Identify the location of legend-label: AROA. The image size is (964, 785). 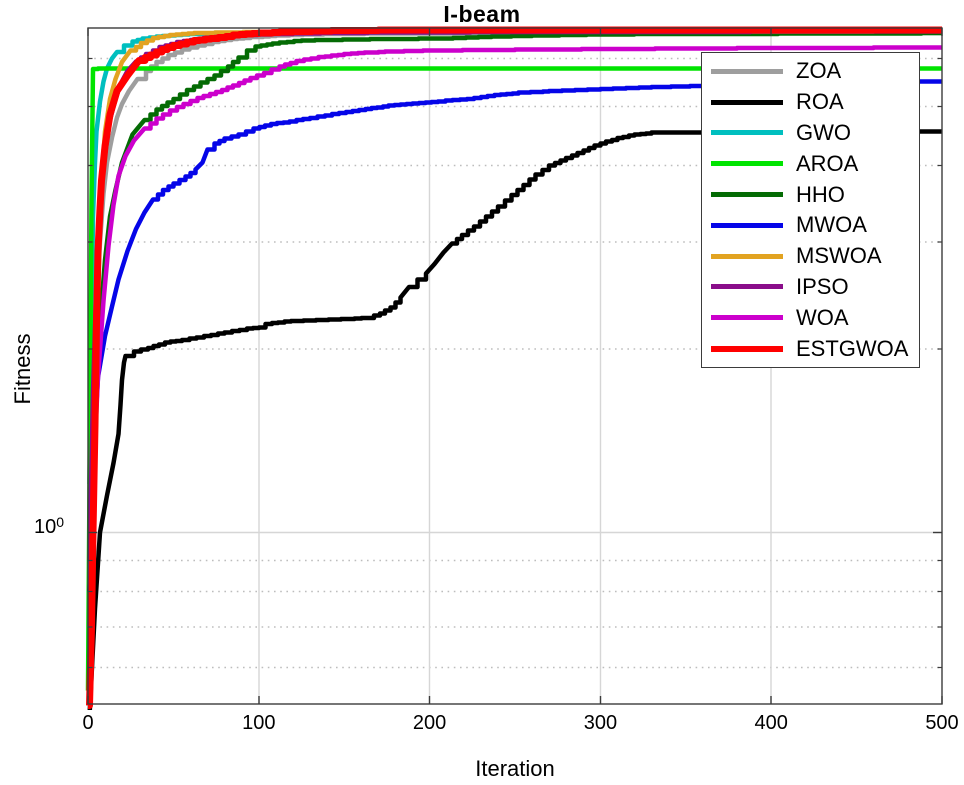
(827, 163).